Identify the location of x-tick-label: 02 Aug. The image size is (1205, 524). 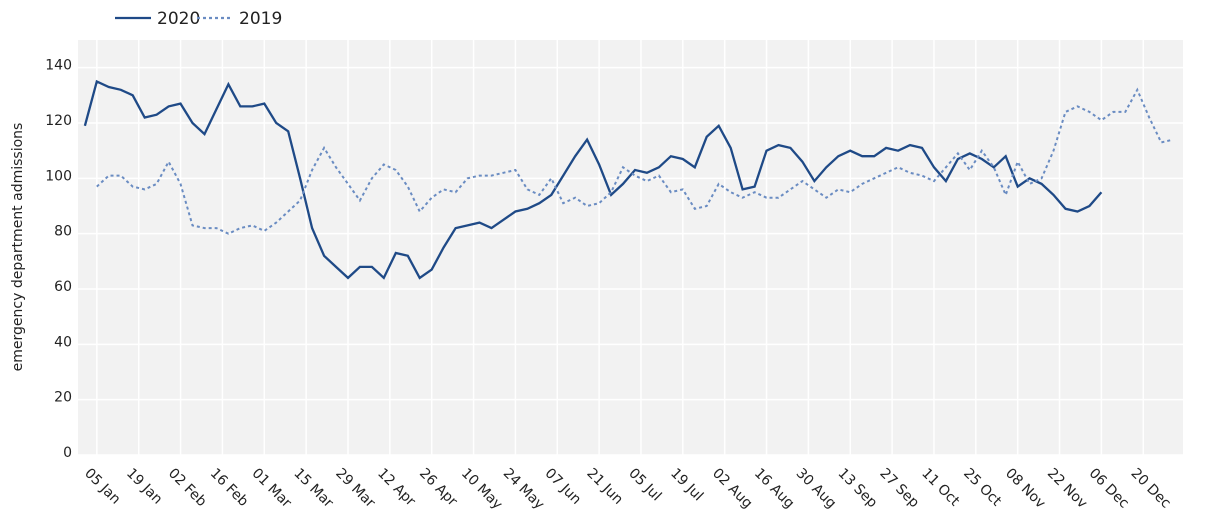
(732, 488).